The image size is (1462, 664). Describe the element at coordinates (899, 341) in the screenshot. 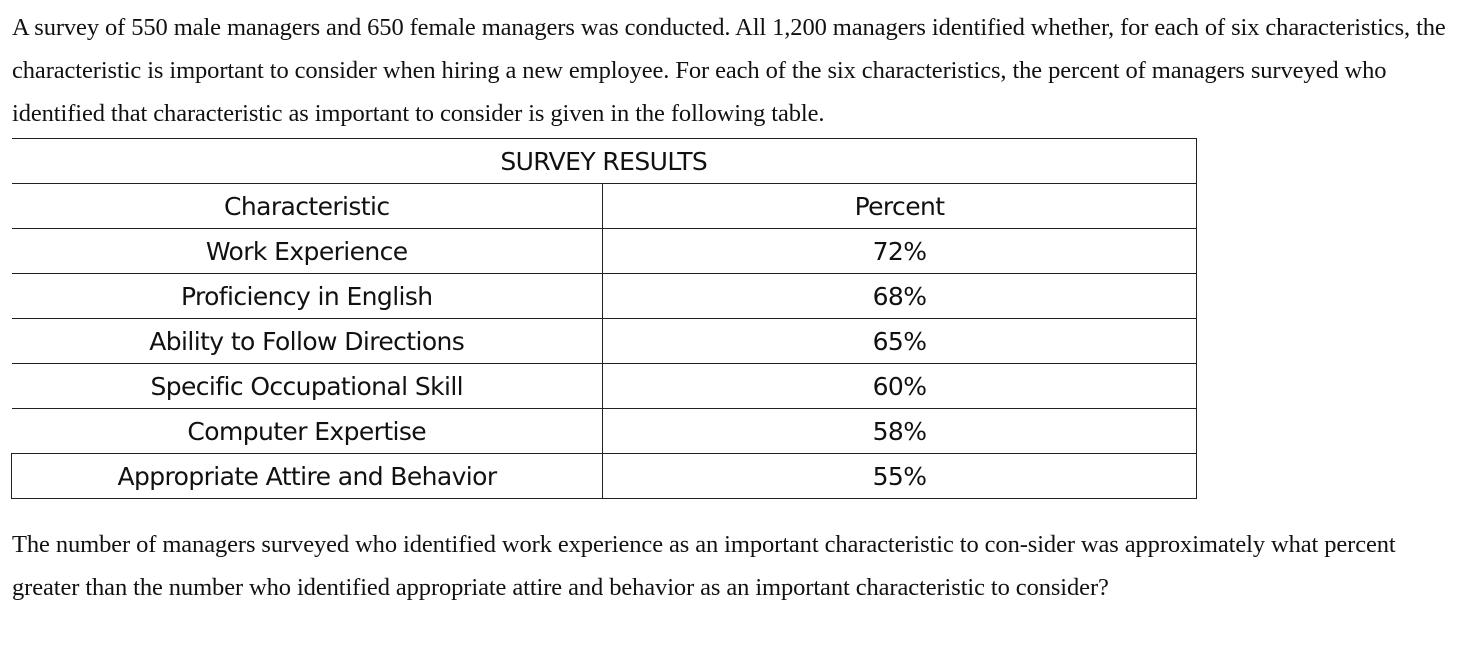

I see `cell-percent: 65%` at that location.